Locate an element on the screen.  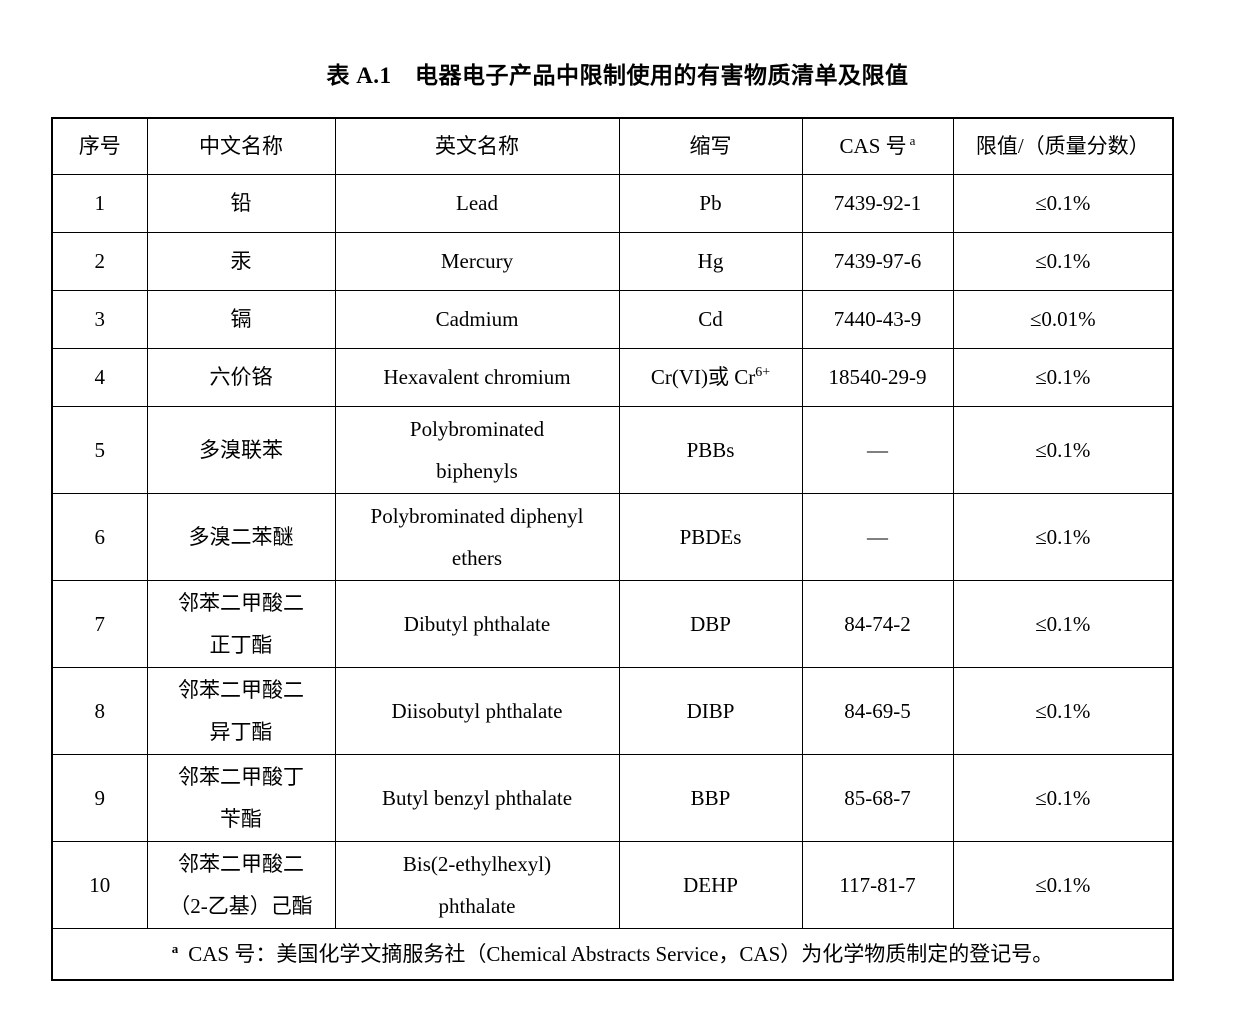
column-header-limit: 限值/（质量分数） is located at coordinates (1063, 146).